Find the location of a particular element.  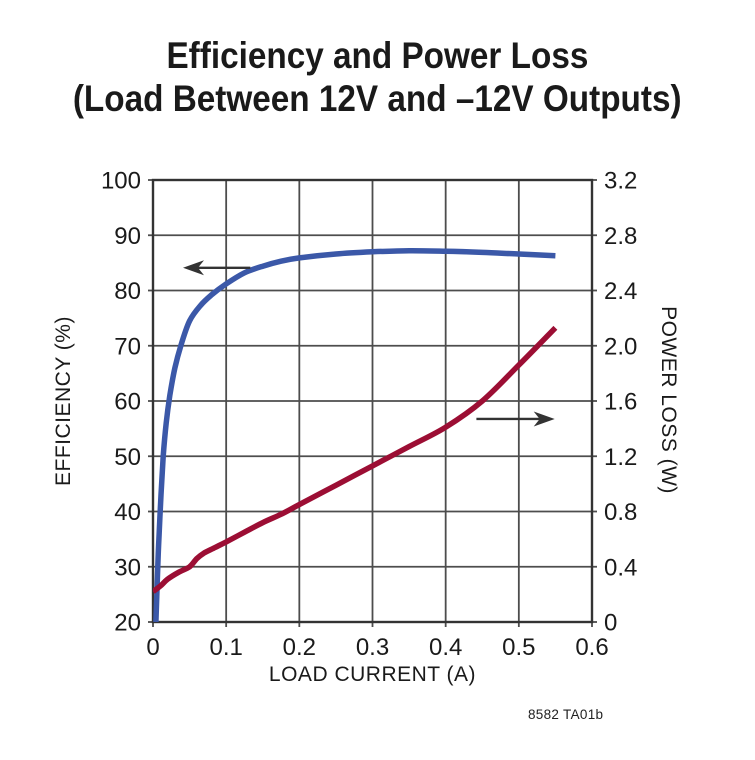

x-tick-label: 0.5 is located at coordinates (518, 647).